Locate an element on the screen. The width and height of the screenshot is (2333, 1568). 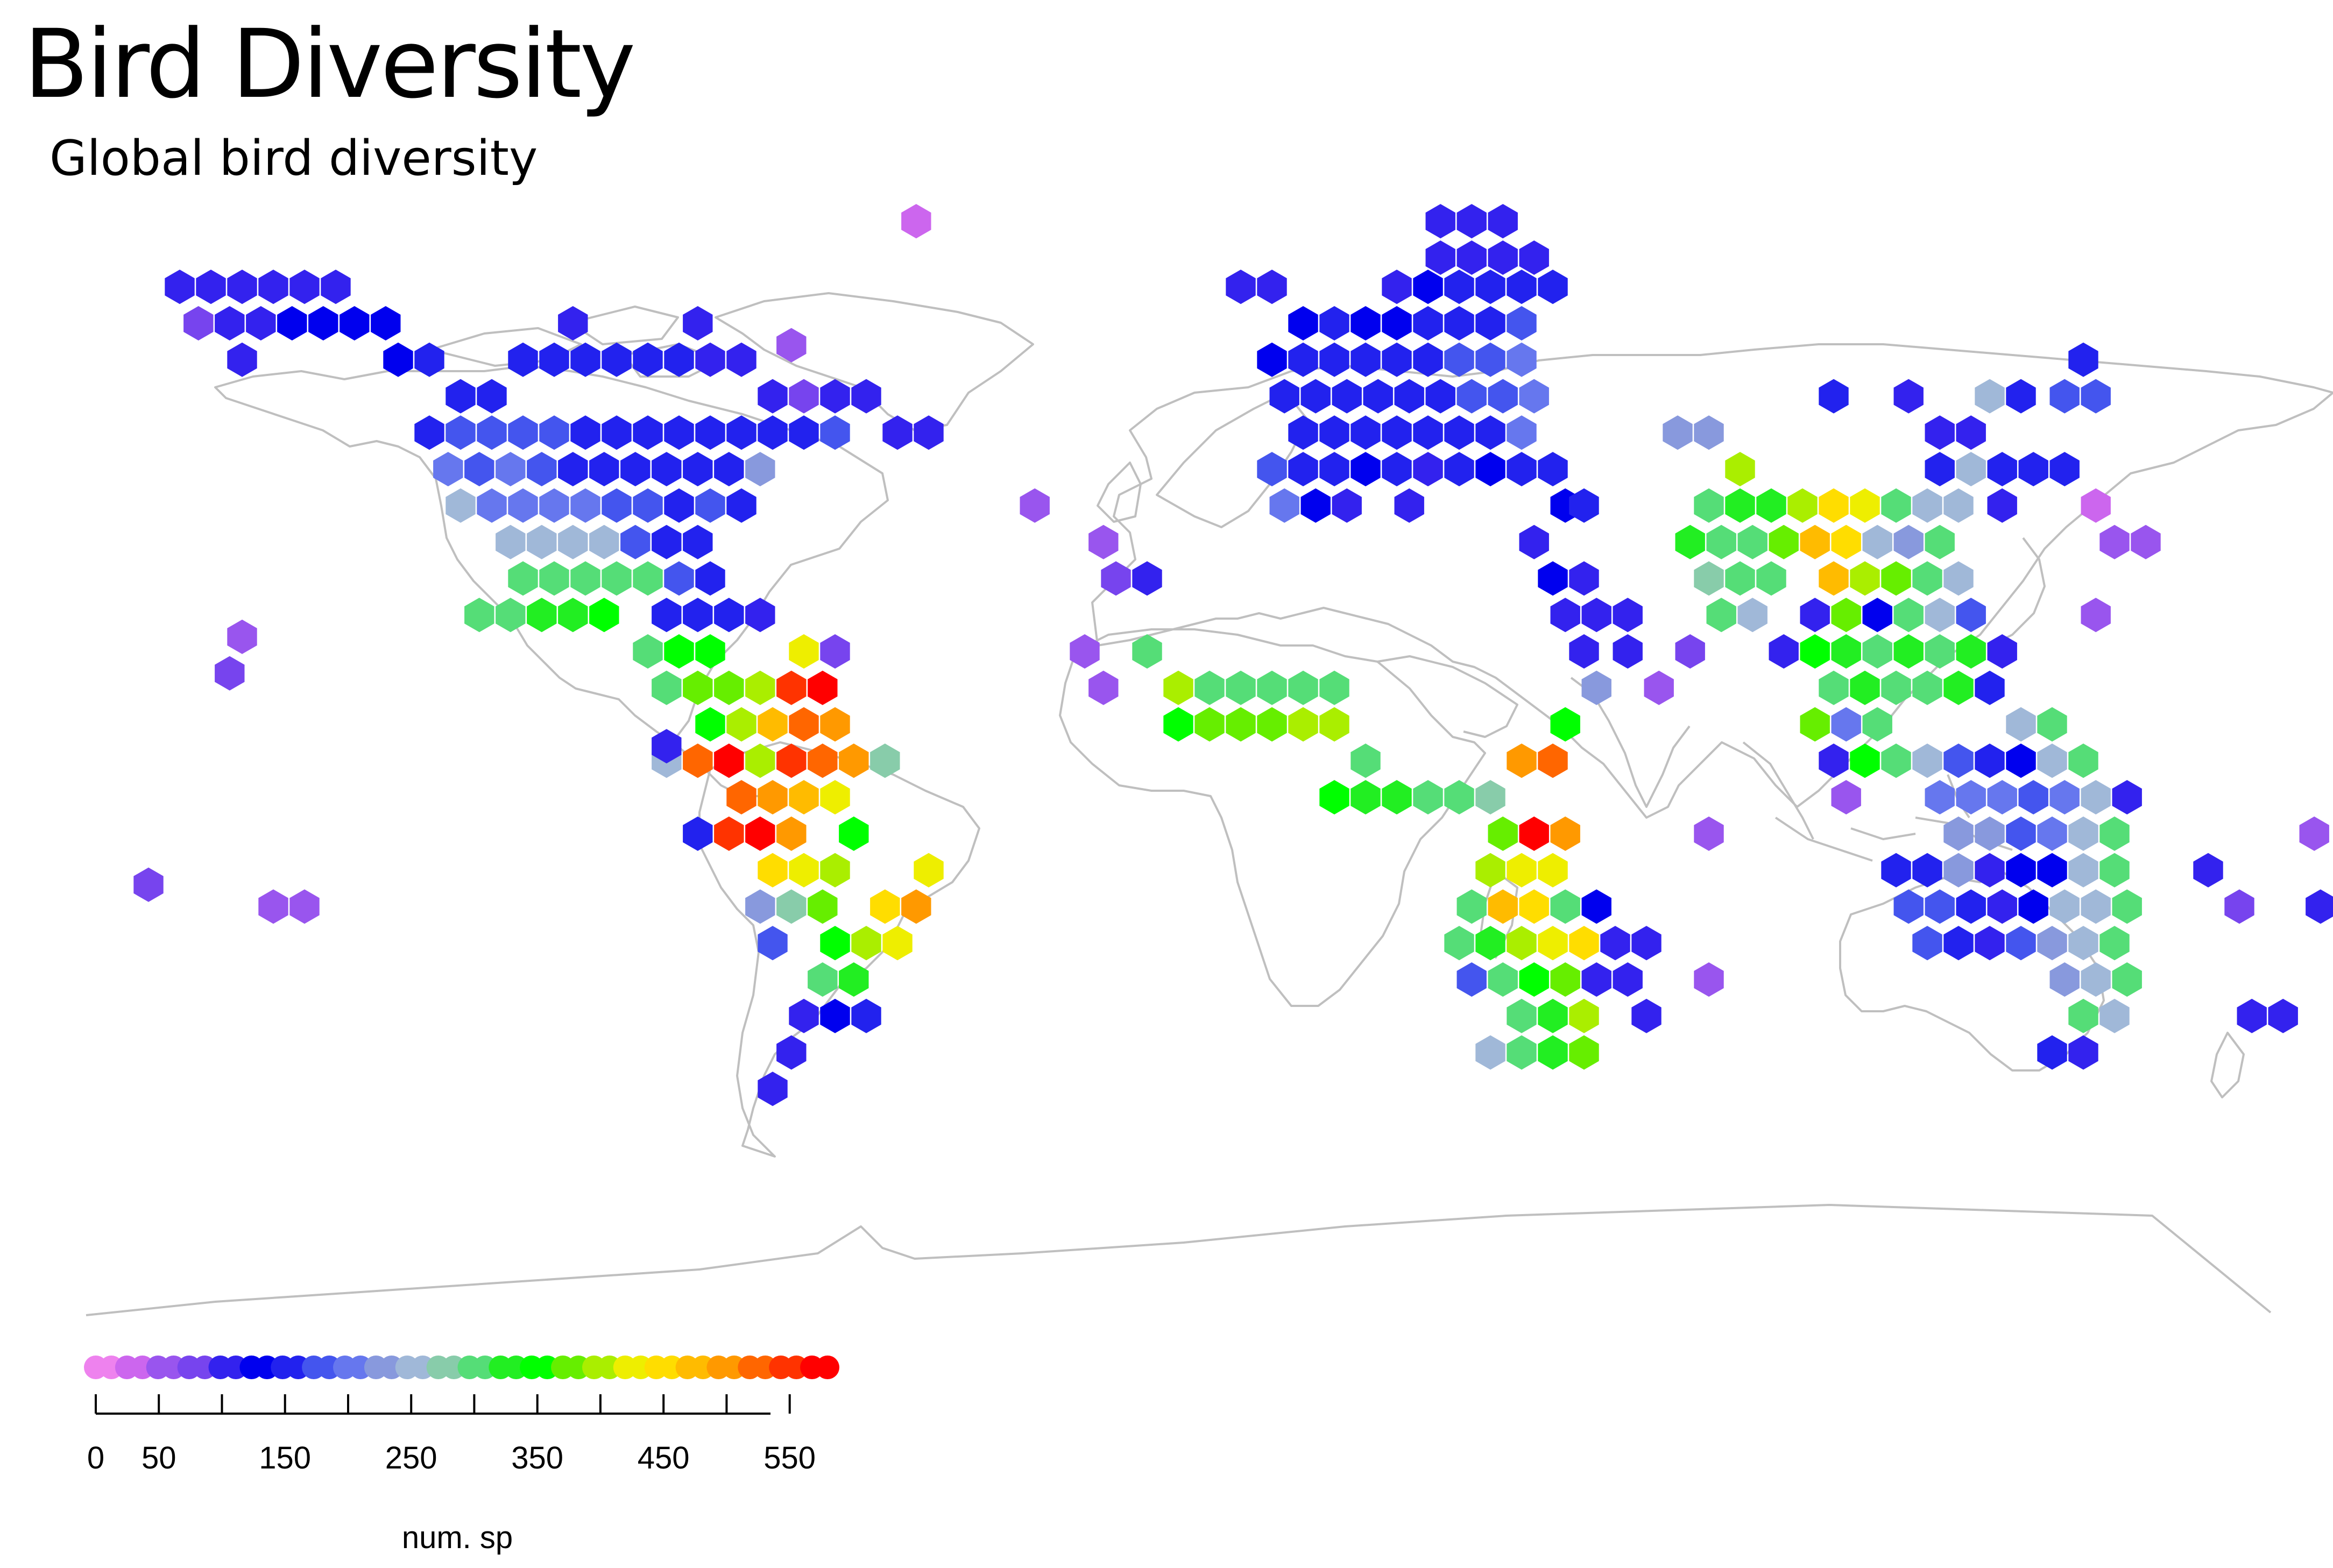
coastline-british-isles is located at coordinates (1119, 492).